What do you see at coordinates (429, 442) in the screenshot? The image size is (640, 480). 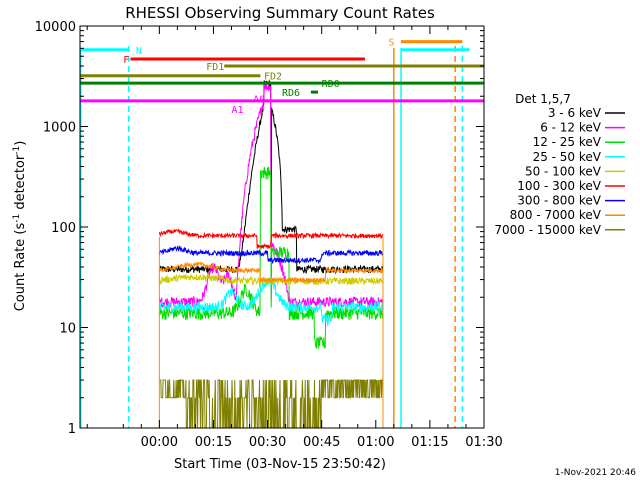 I see `x-tick-label: 01:15` at bounding box center [429, 442].